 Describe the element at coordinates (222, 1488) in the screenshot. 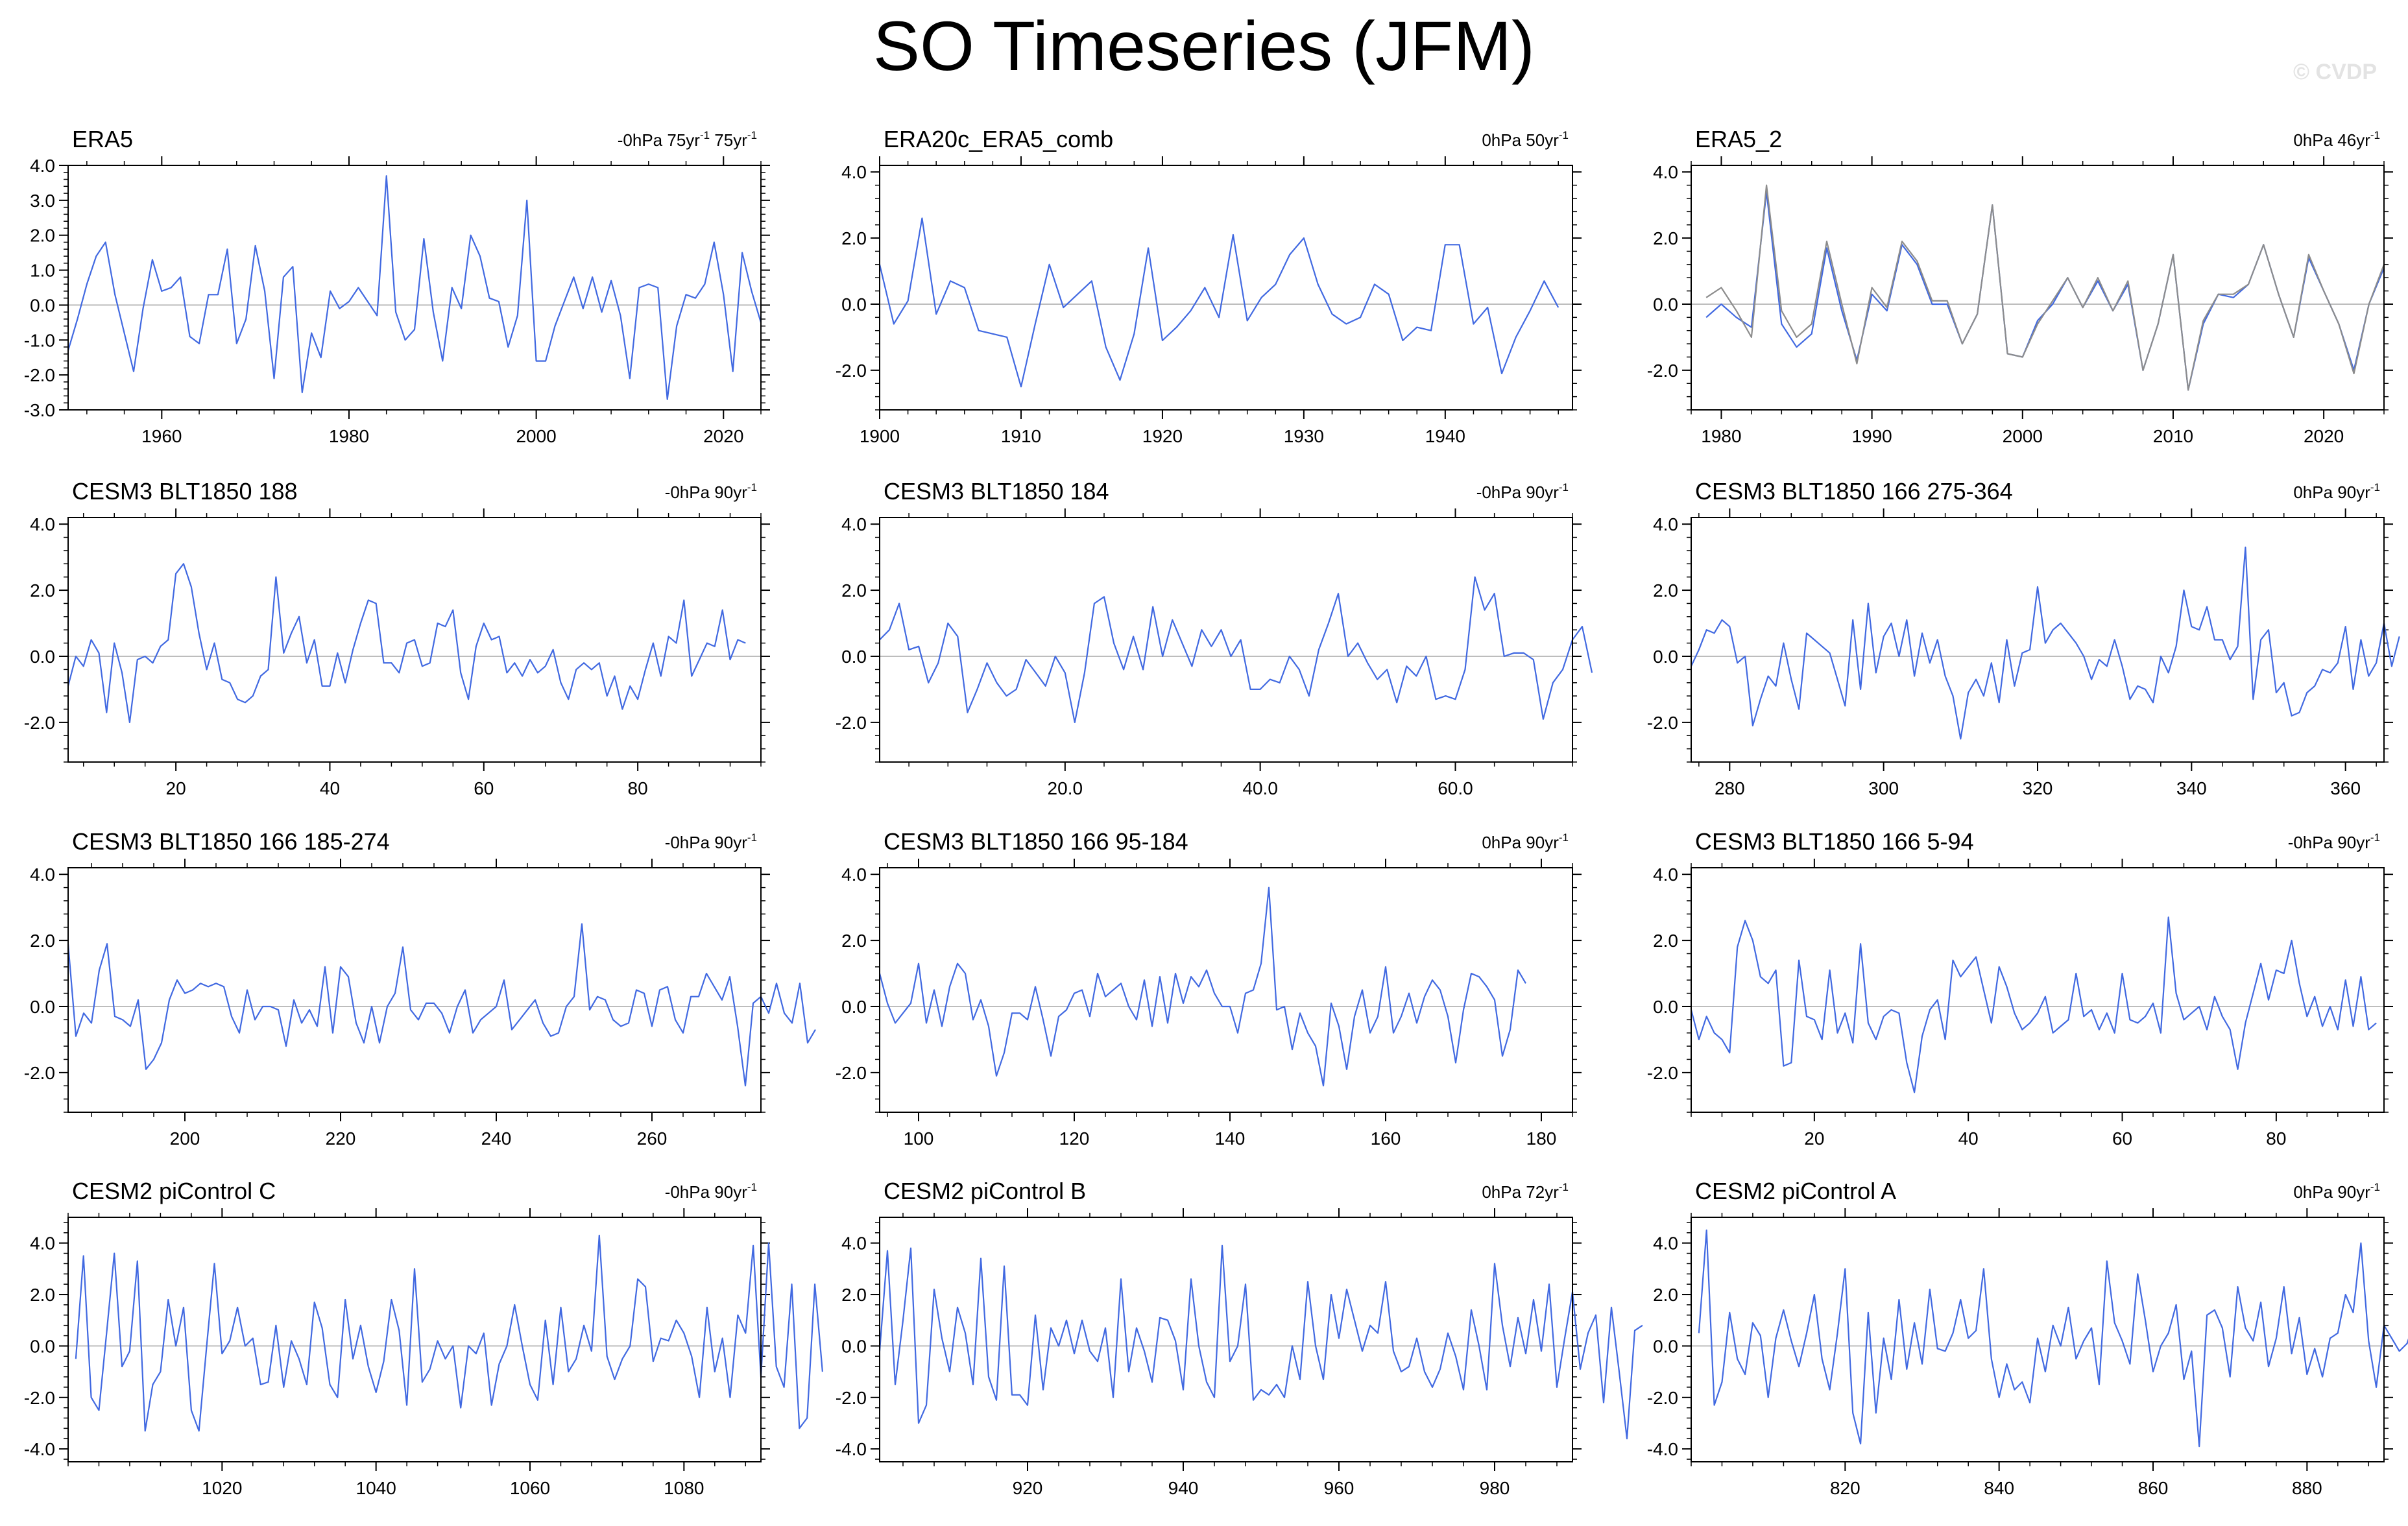

I see `x-tick-label: 1020` at that location.